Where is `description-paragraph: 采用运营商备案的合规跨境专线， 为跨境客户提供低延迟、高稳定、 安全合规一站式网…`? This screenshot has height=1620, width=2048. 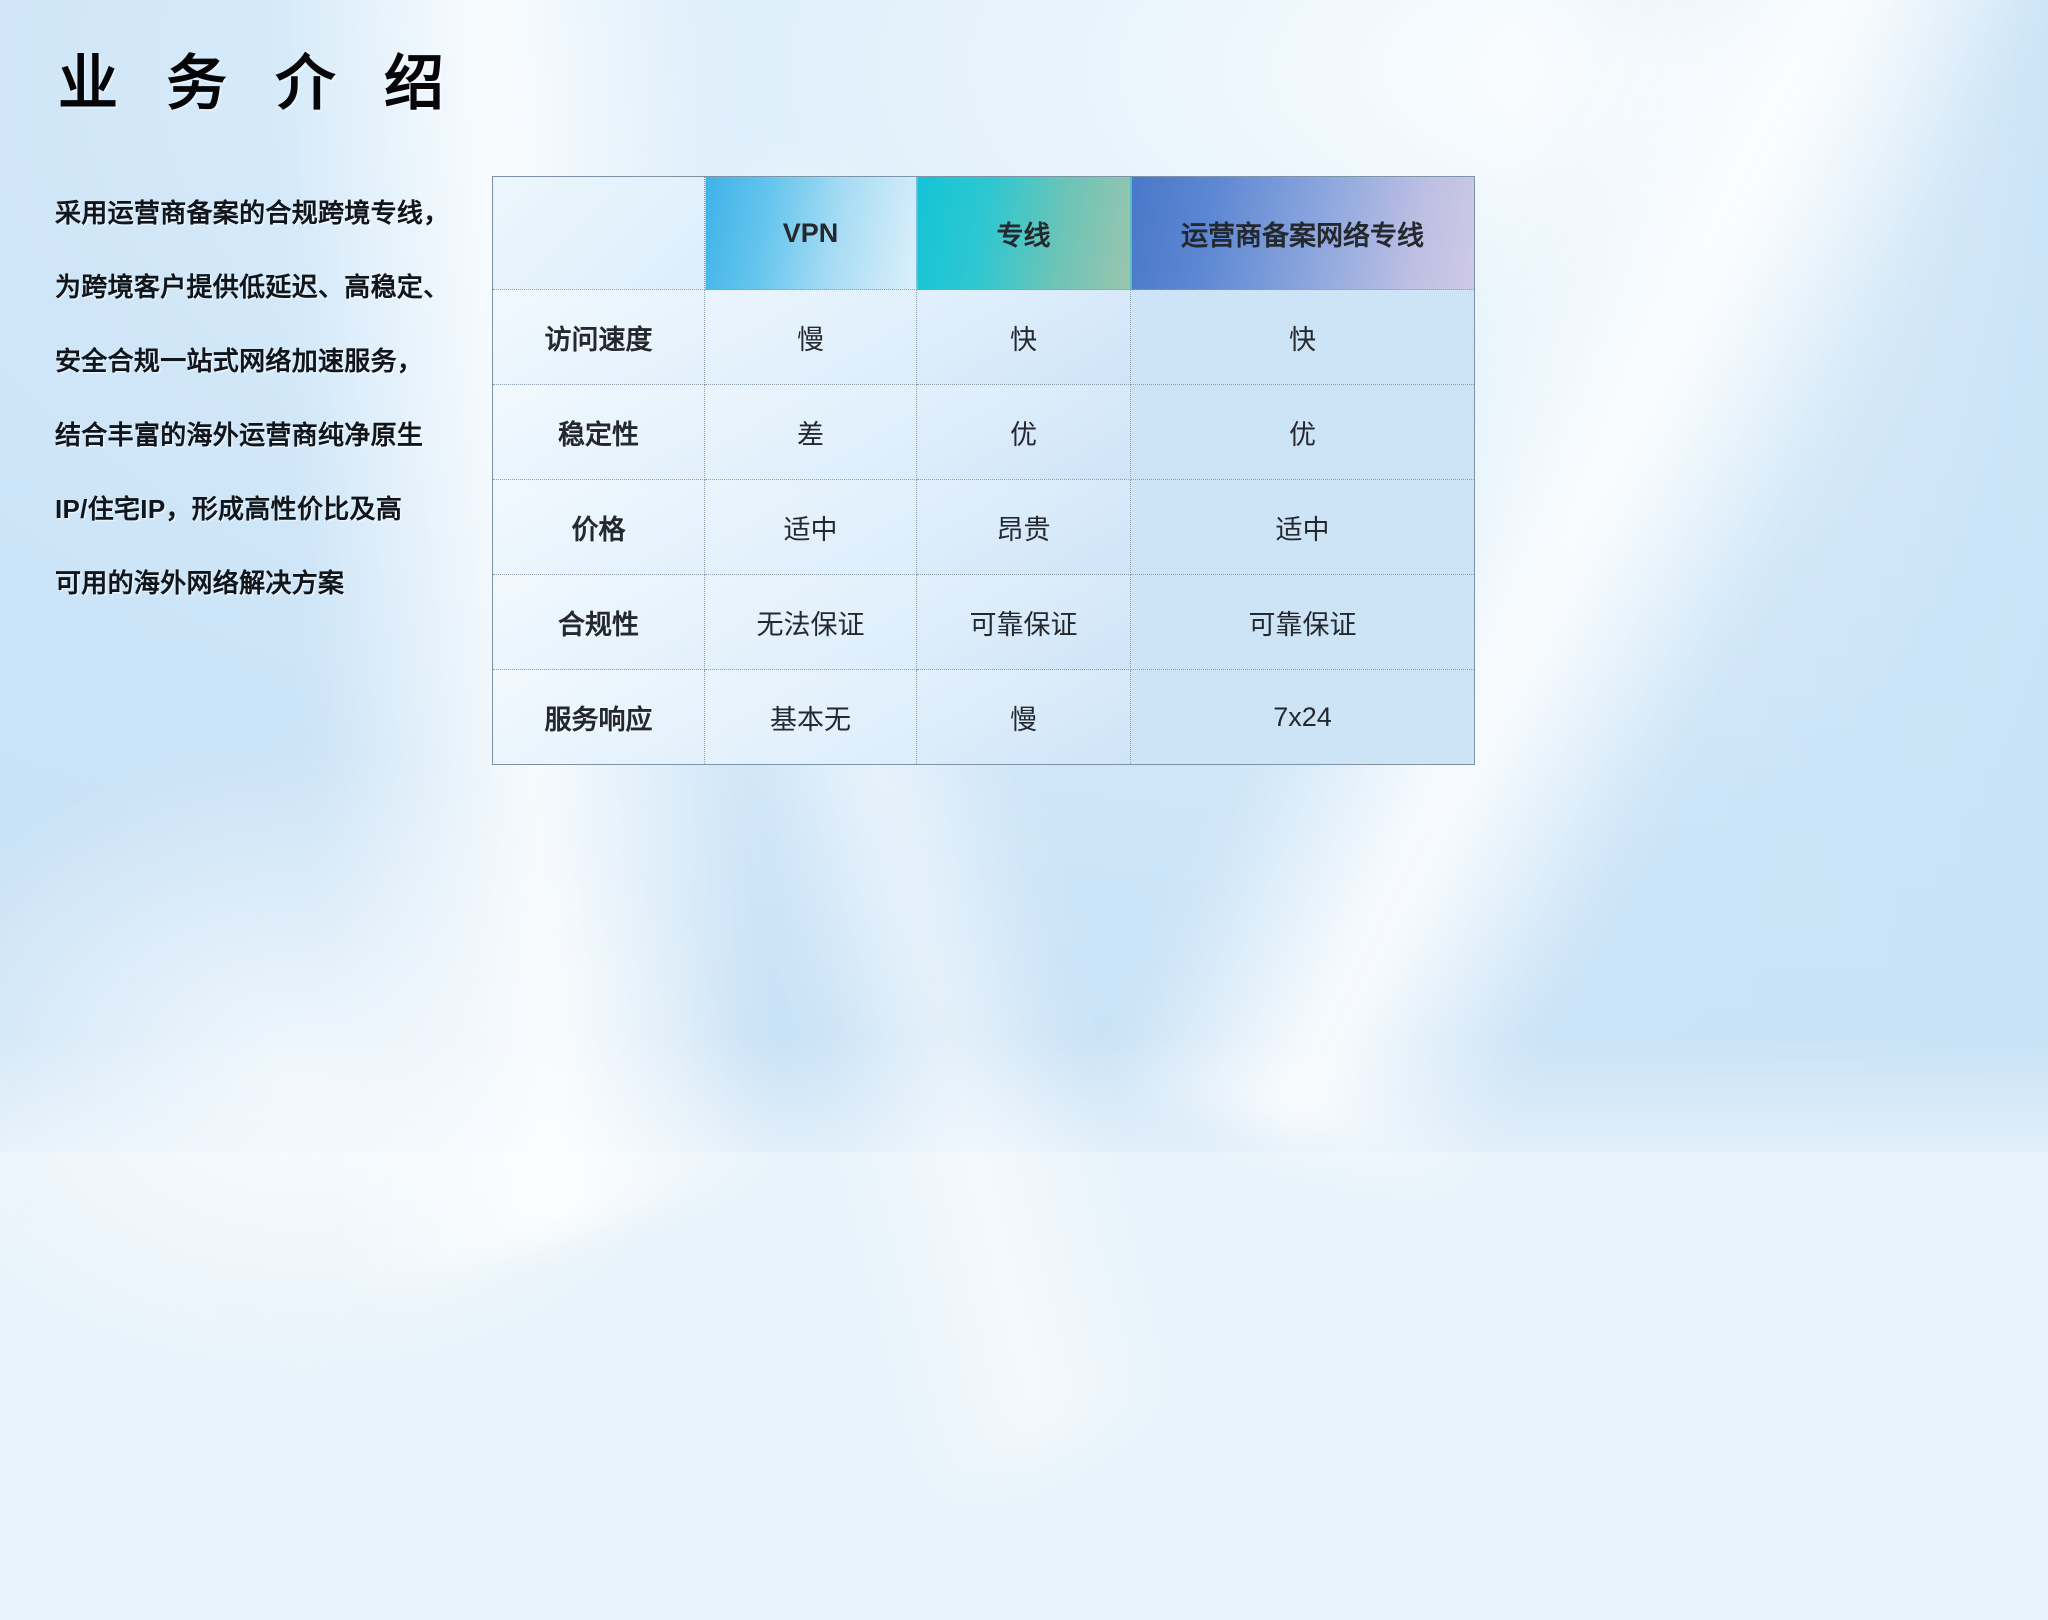
description-paragraph: 采用运营商备案的合规跨境专线， 为跨境客户提供低延迟、高稳定、 安全合规一站式网… is located at coordinates (265, 398).